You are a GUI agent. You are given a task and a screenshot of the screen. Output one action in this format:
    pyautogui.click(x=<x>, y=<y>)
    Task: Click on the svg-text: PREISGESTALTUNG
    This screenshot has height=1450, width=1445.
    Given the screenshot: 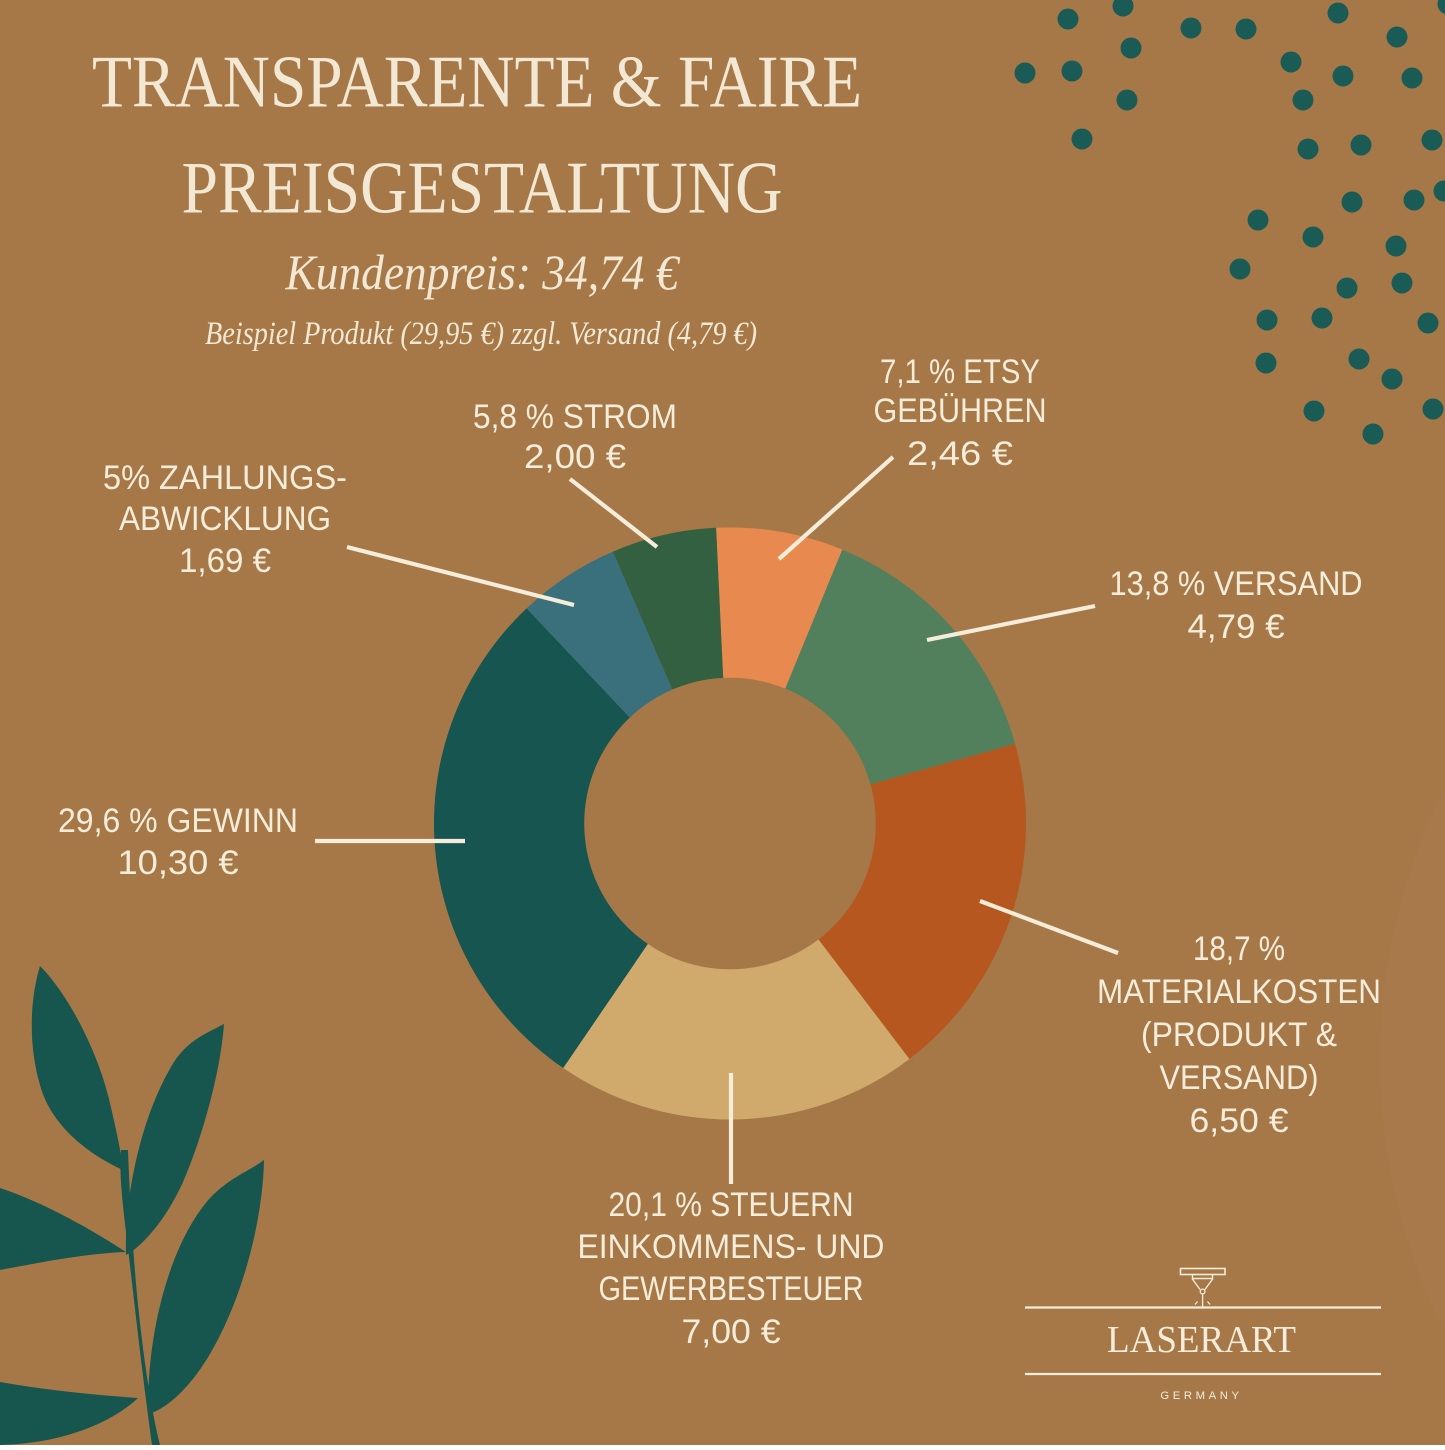 What is the action you would take?
    pyautogui.click(x=482, y=189)
    